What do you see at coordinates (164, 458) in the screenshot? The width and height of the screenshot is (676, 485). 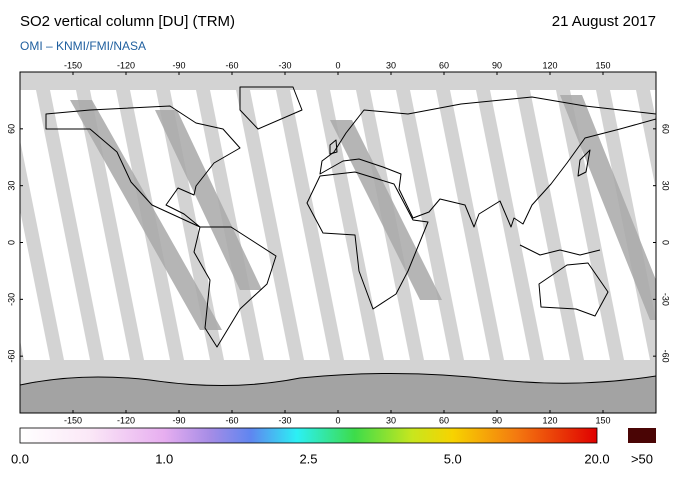 I see `colorbar-label: 1.0` at bounding box center [164, 458].